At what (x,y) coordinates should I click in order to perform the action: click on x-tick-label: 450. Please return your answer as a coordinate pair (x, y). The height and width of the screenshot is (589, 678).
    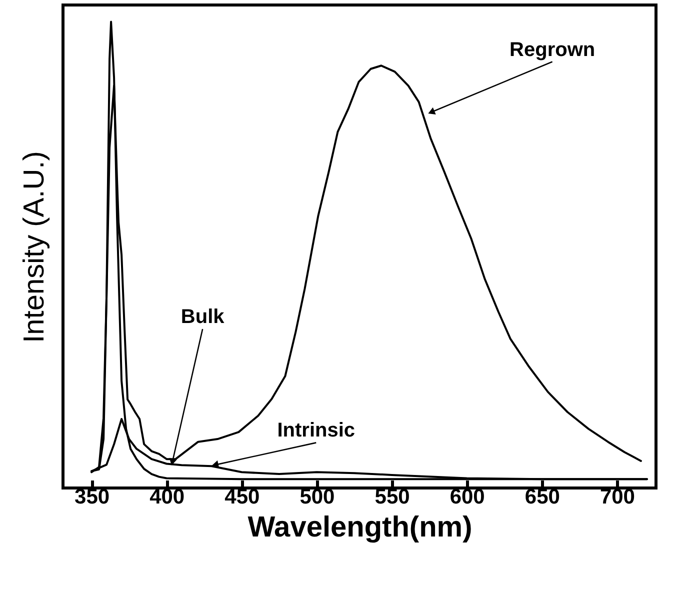
    Looking at the image, I should click on (242, 497).